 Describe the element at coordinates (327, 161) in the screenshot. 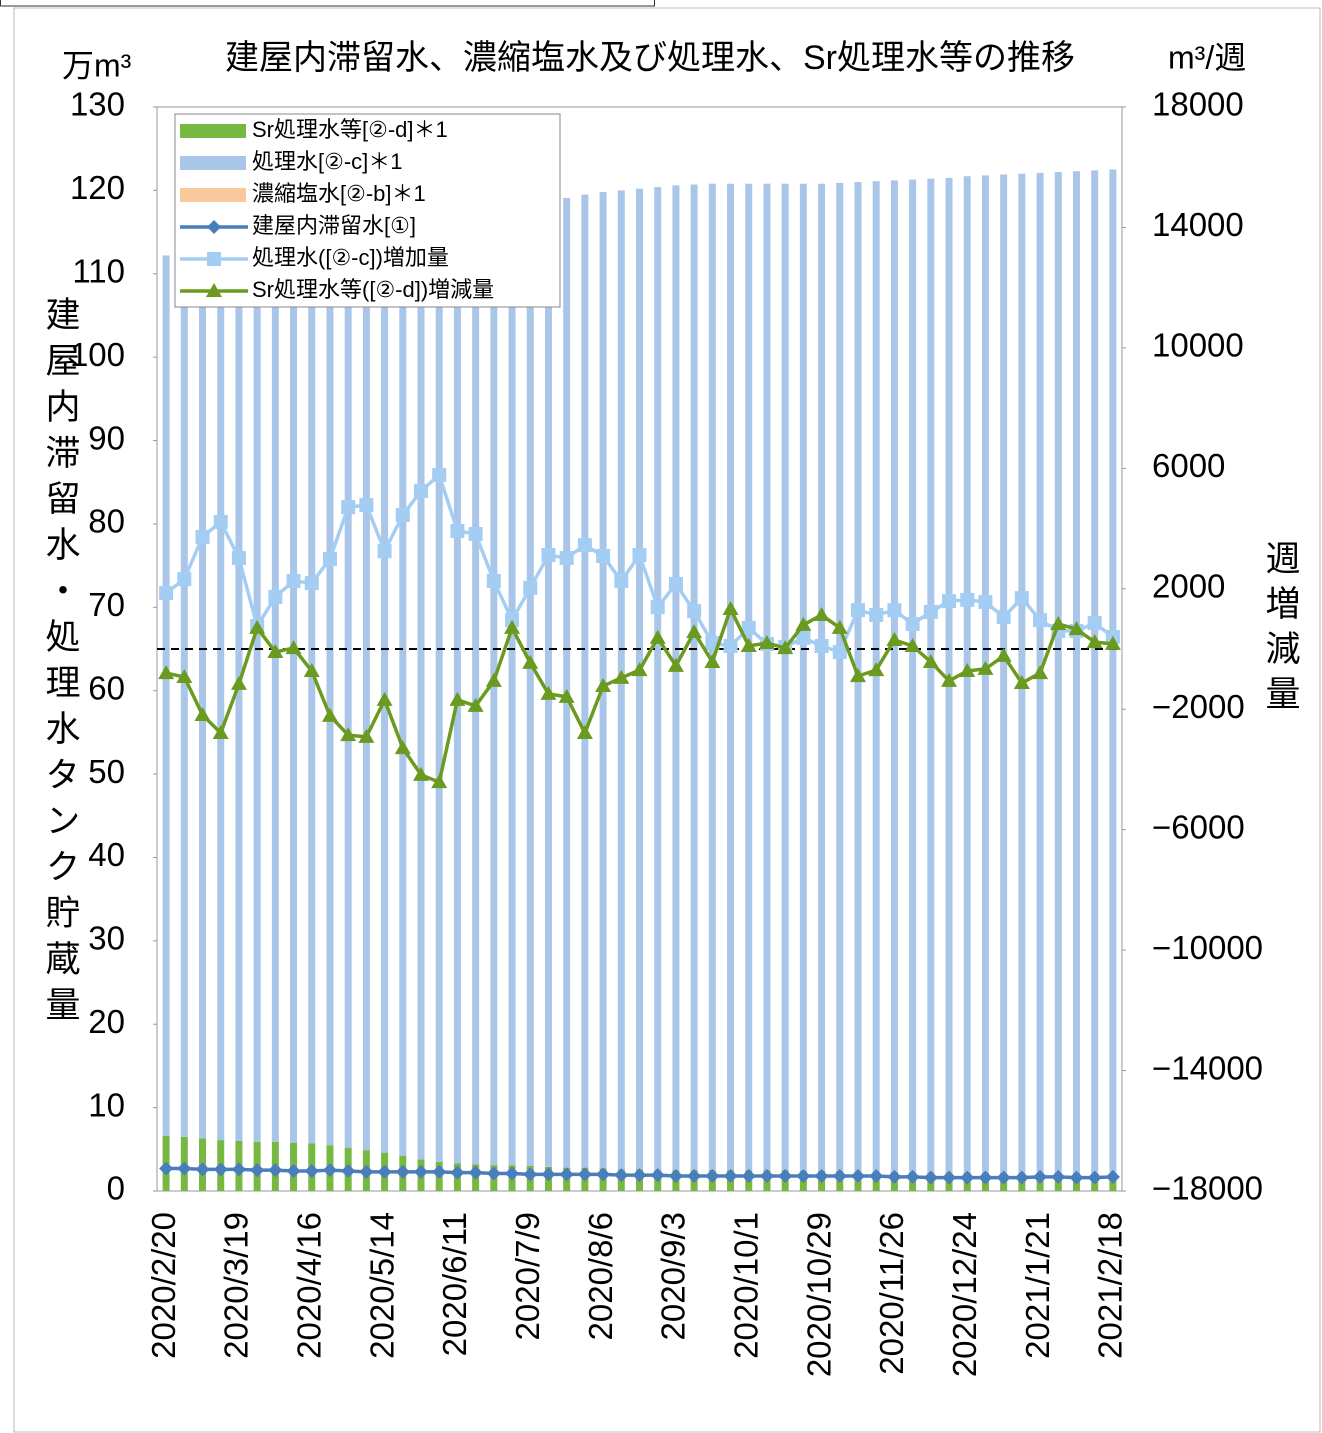

I see `legend-label: 処理水[②-c]＊1` at that location.